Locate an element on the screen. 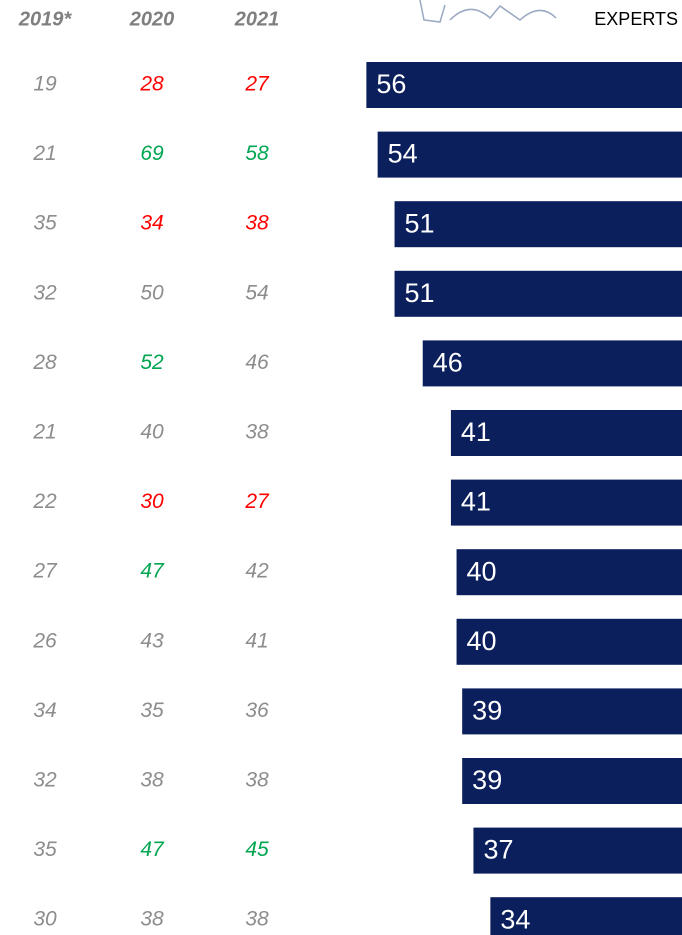 The image size is (682, 935). value-cell: 58 is located at coordinates (257, 153).